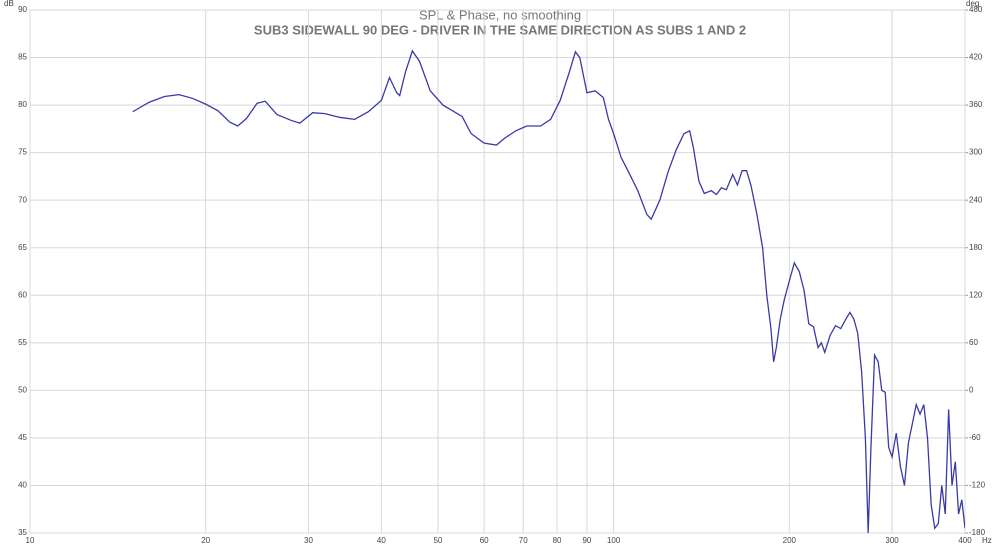 The height and width of the screenshot is (552, 1000). What do you see at coordinates (977, 532) in the screenshot?
I see `y2-tick-label: -180` at bounding box center [977, 532].